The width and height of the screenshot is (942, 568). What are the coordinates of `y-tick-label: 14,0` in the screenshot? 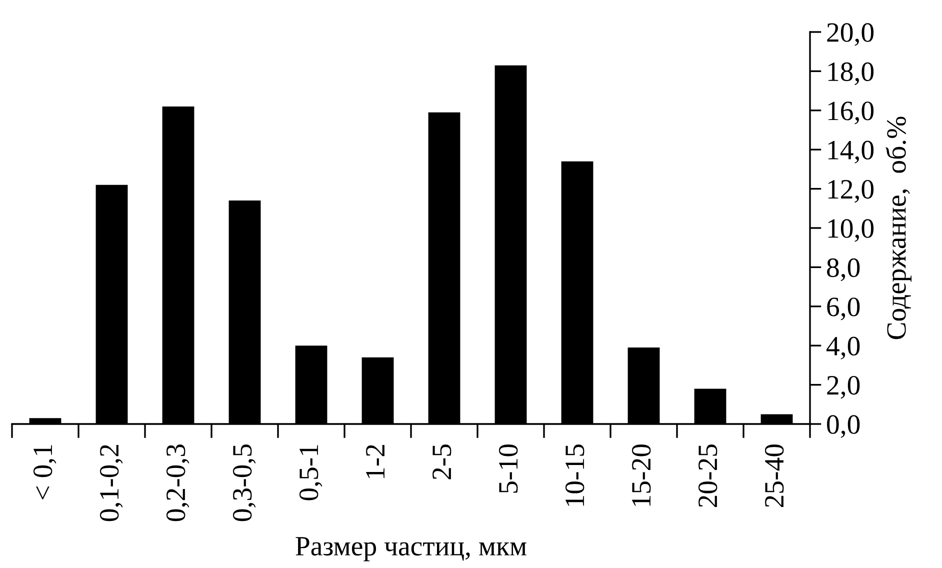 It's located at (851, 152).